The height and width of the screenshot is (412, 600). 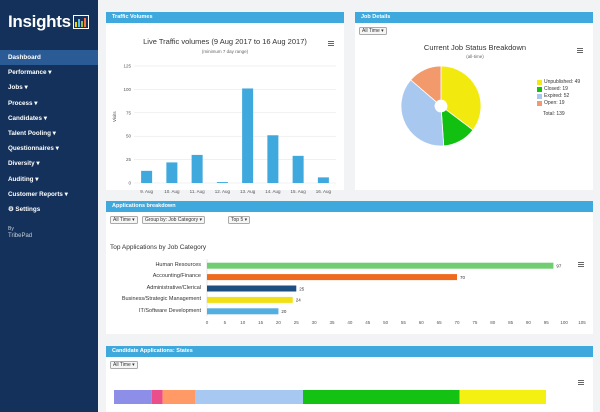 I want to click on top-n-select: Top 5 ▾, so click(x=239, y=220).